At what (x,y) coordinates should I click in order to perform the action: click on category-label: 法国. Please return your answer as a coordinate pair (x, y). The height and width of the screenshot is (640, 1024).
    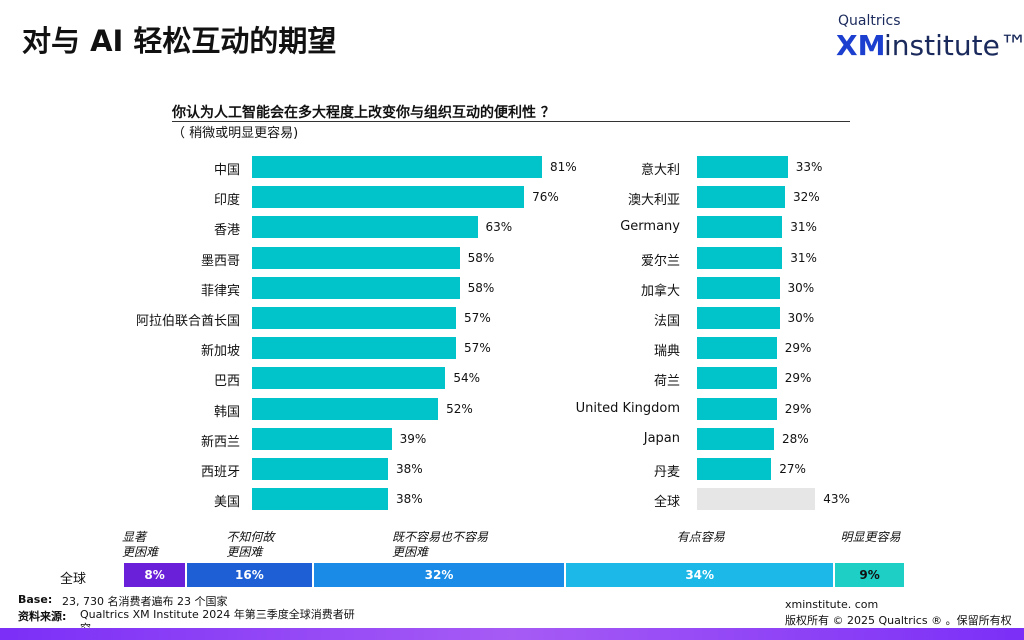
    Looking at the image, I should click on (666, 321).